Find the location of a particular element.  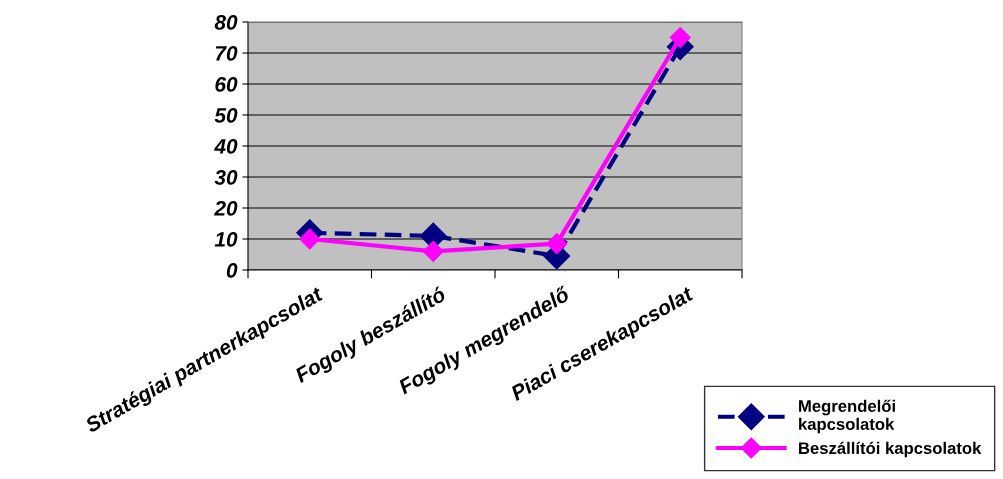

y-tick-label: 60 is located at coordinates (226, 84).